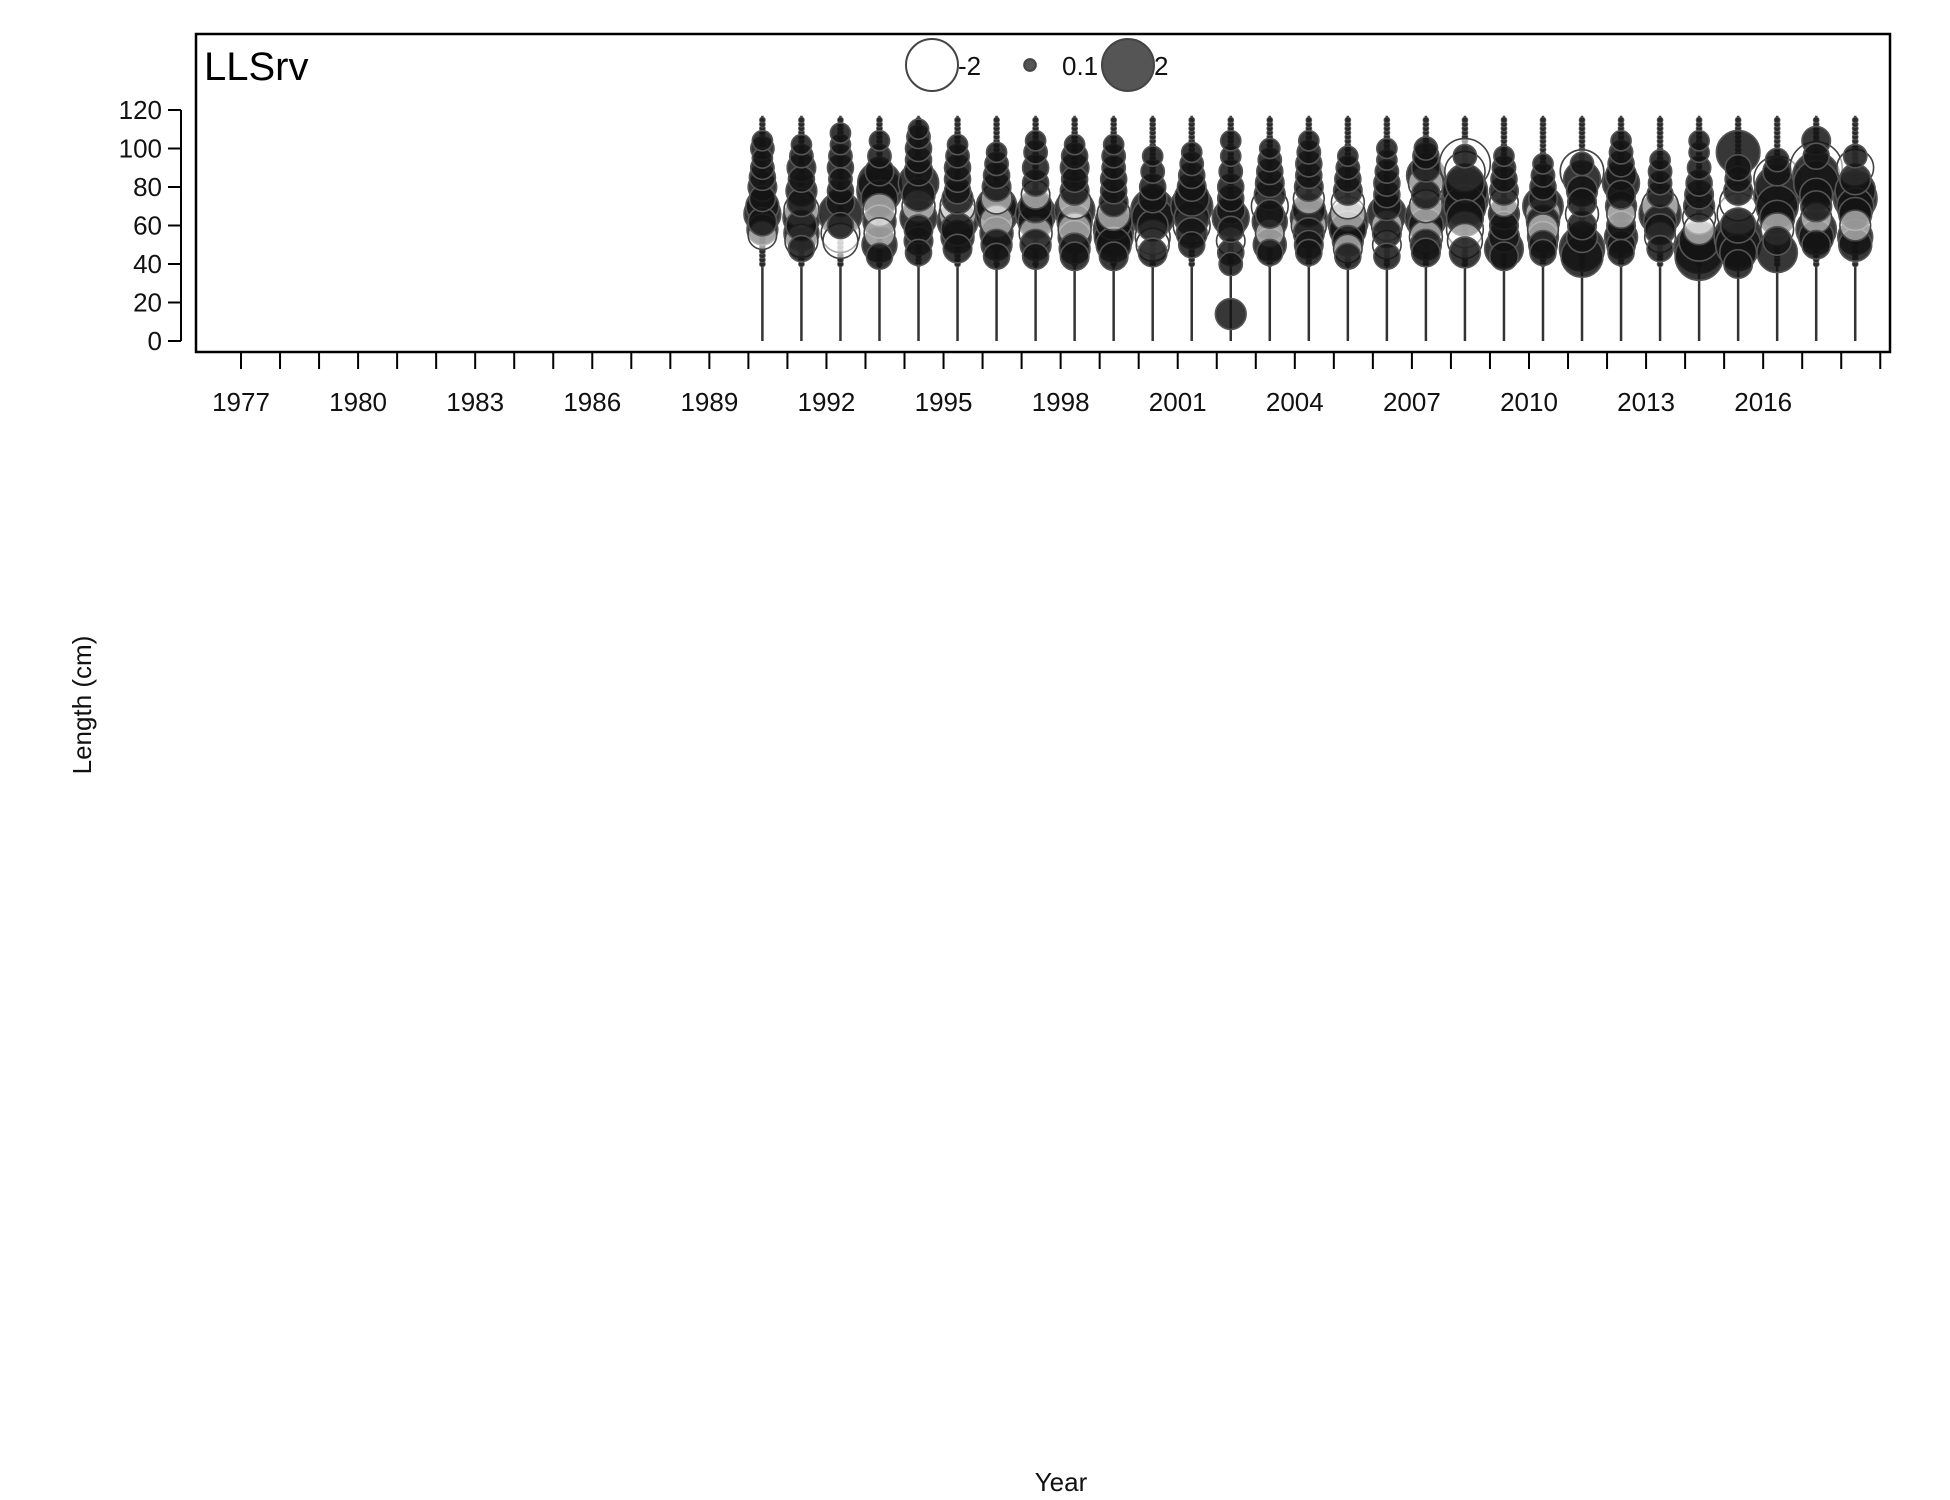  Describe the element at coordinates (827, 402) in the screenshot. I see `x-tick-label: 1992` at that location.